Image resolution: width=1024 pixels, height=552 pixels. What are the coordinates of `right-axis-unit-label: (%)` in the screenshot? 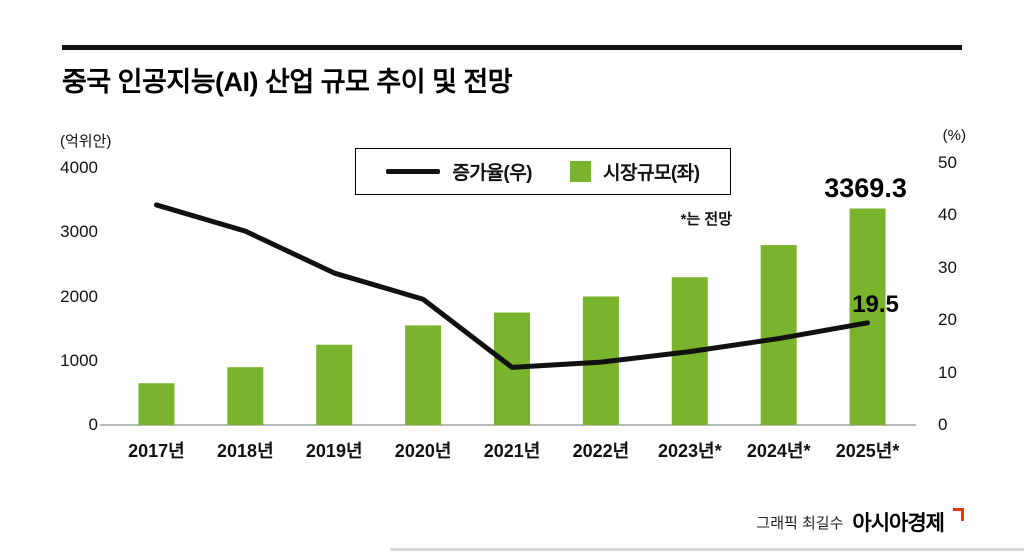 It's located at (954, 135).